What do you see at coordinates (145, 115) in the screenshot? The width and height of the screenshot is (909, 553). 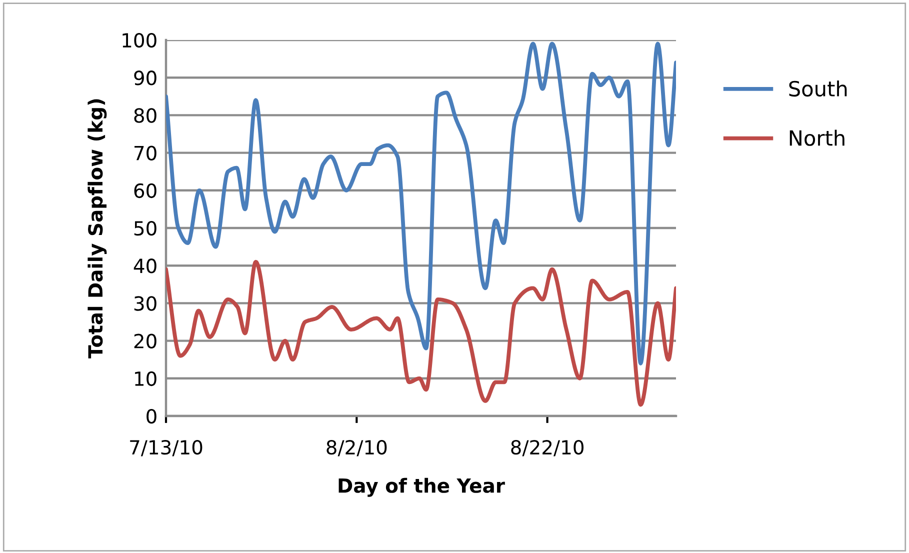 I see `y-tick-label: 80` at bounding box center [145, 115].